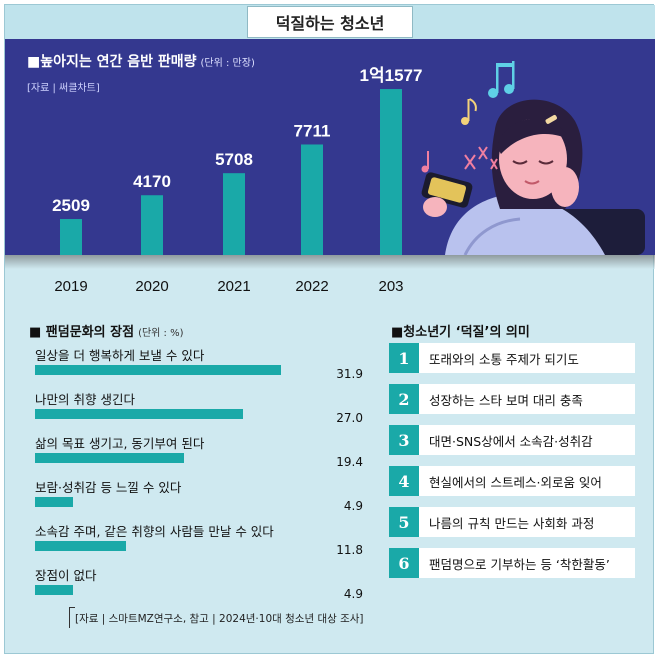 The height and width of the screenshot is (658, 658). Describe the element at coordinates (404, 440) in the screenshot. I see `meaning-item-number: 3` at that location.